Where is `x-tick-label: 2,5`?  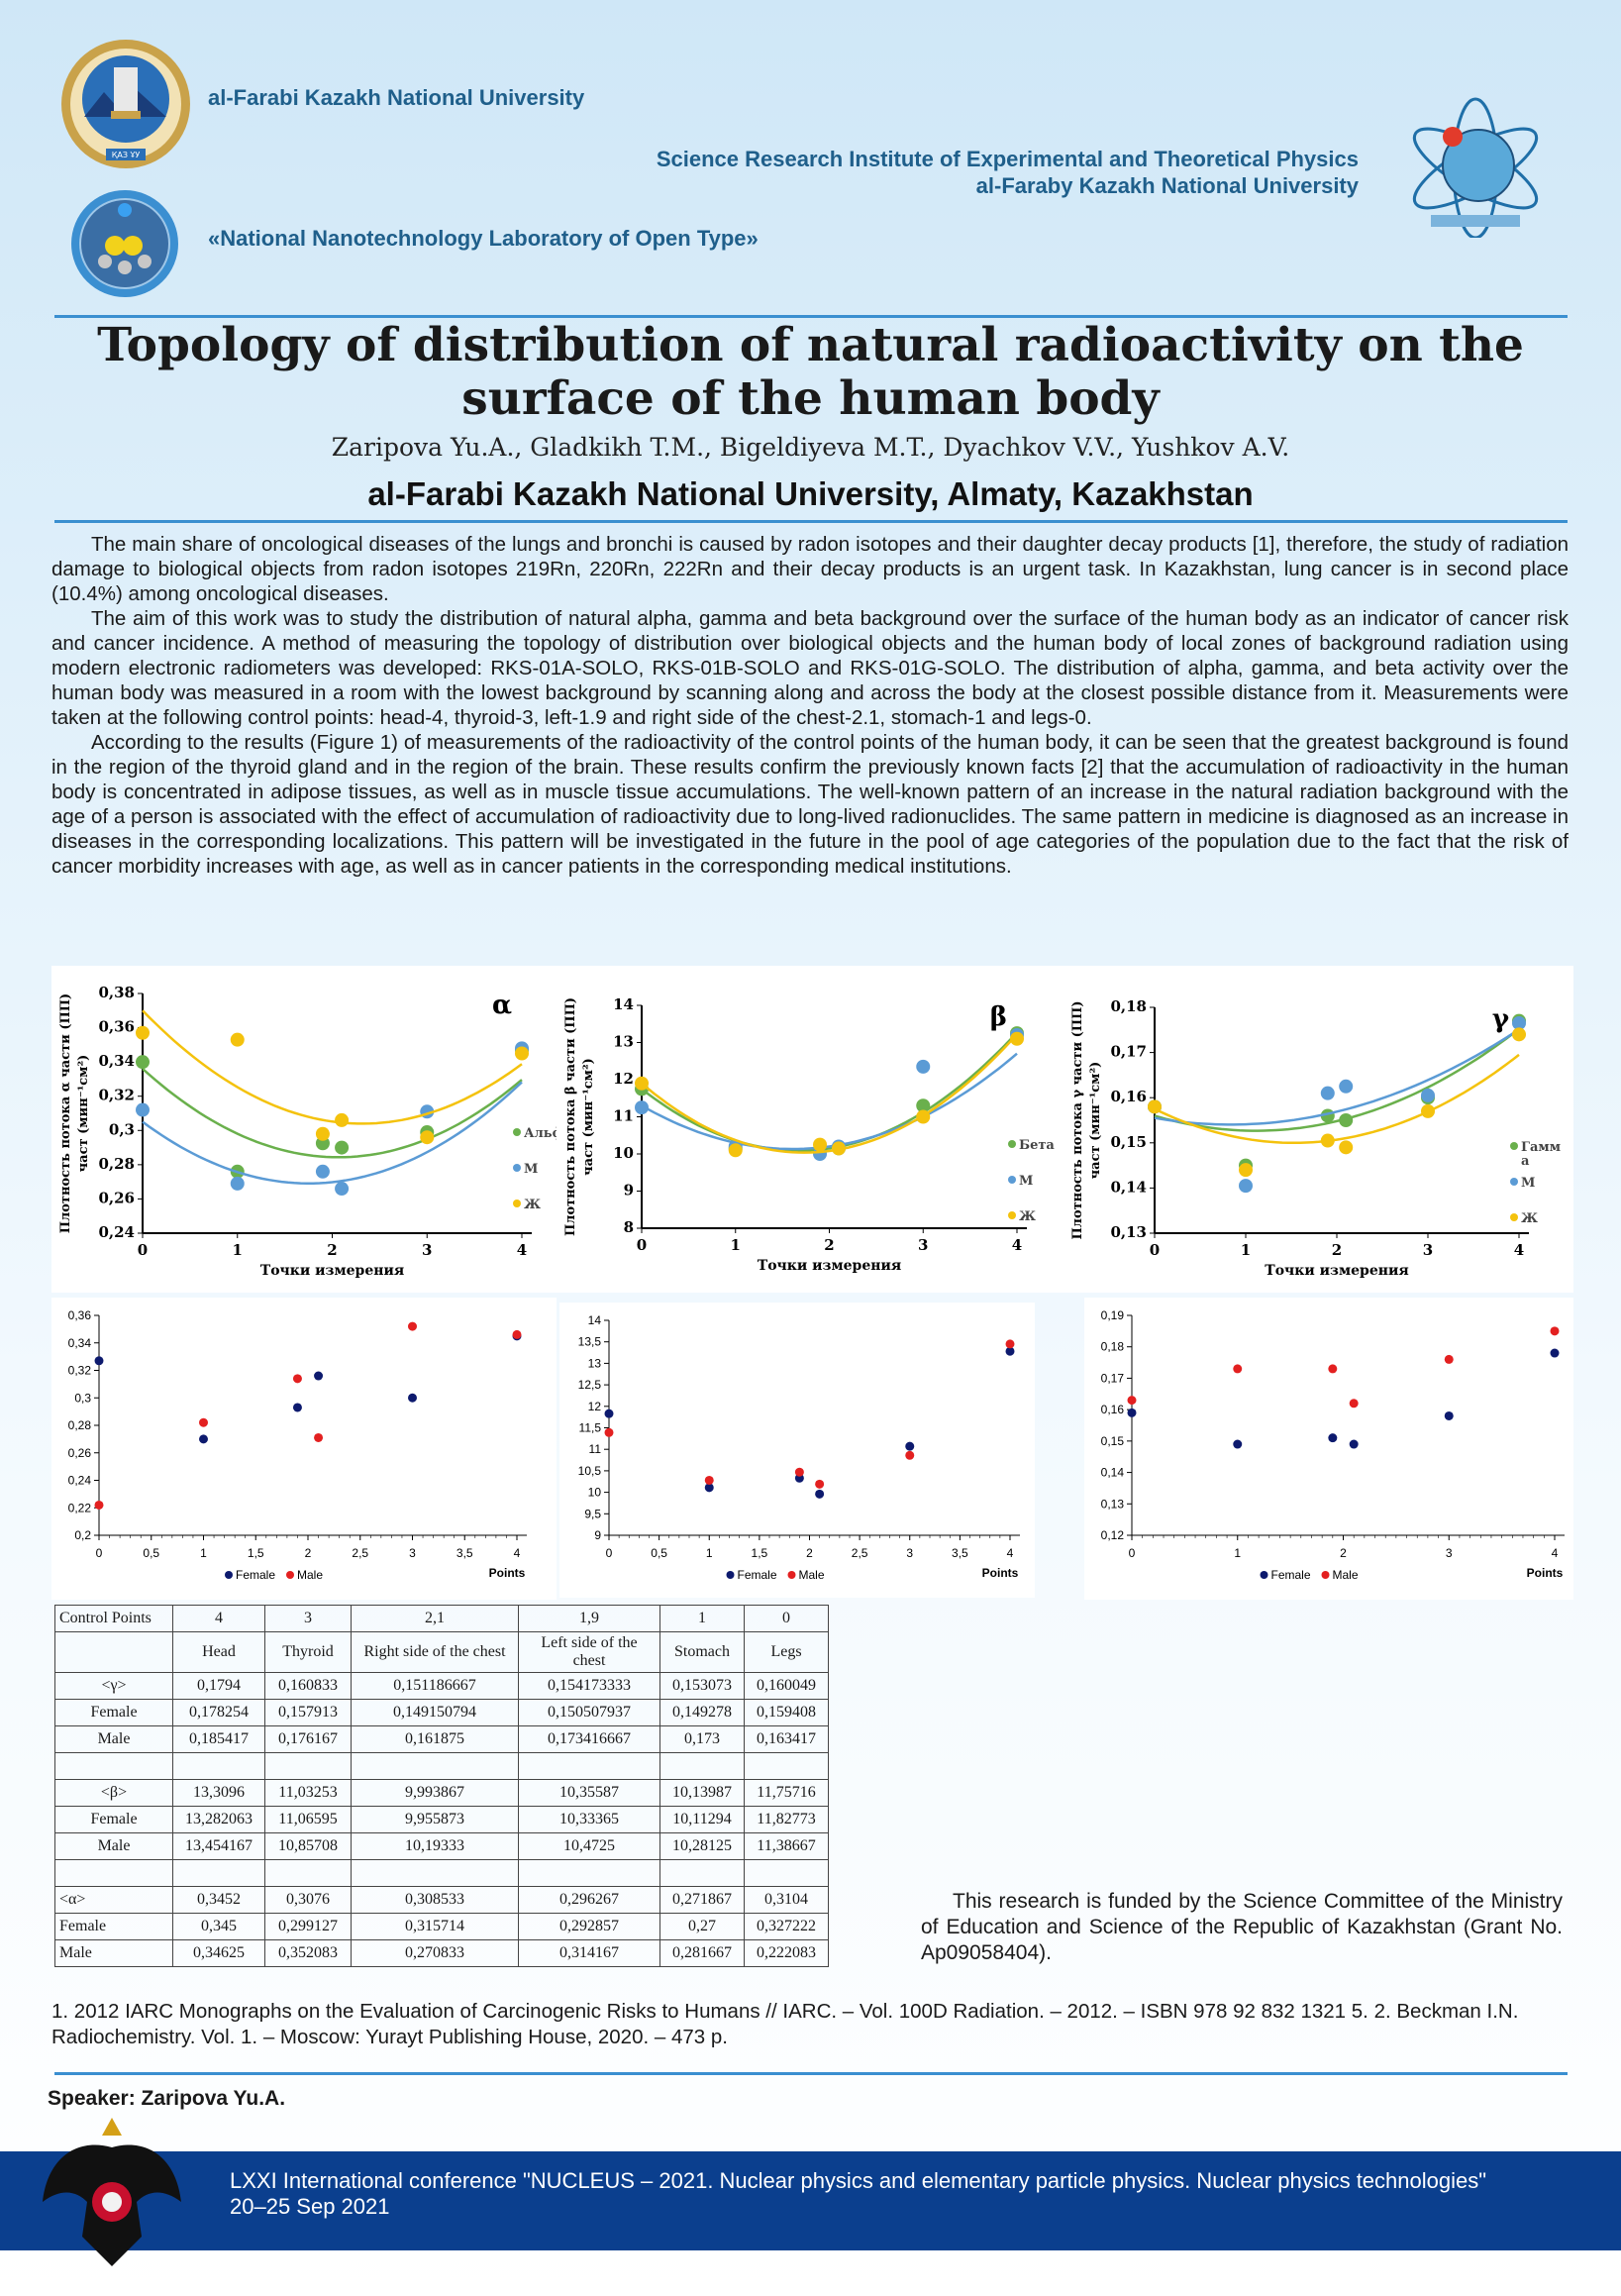
x-tick-label: 2,5 is located at coordinates (360, 1553).